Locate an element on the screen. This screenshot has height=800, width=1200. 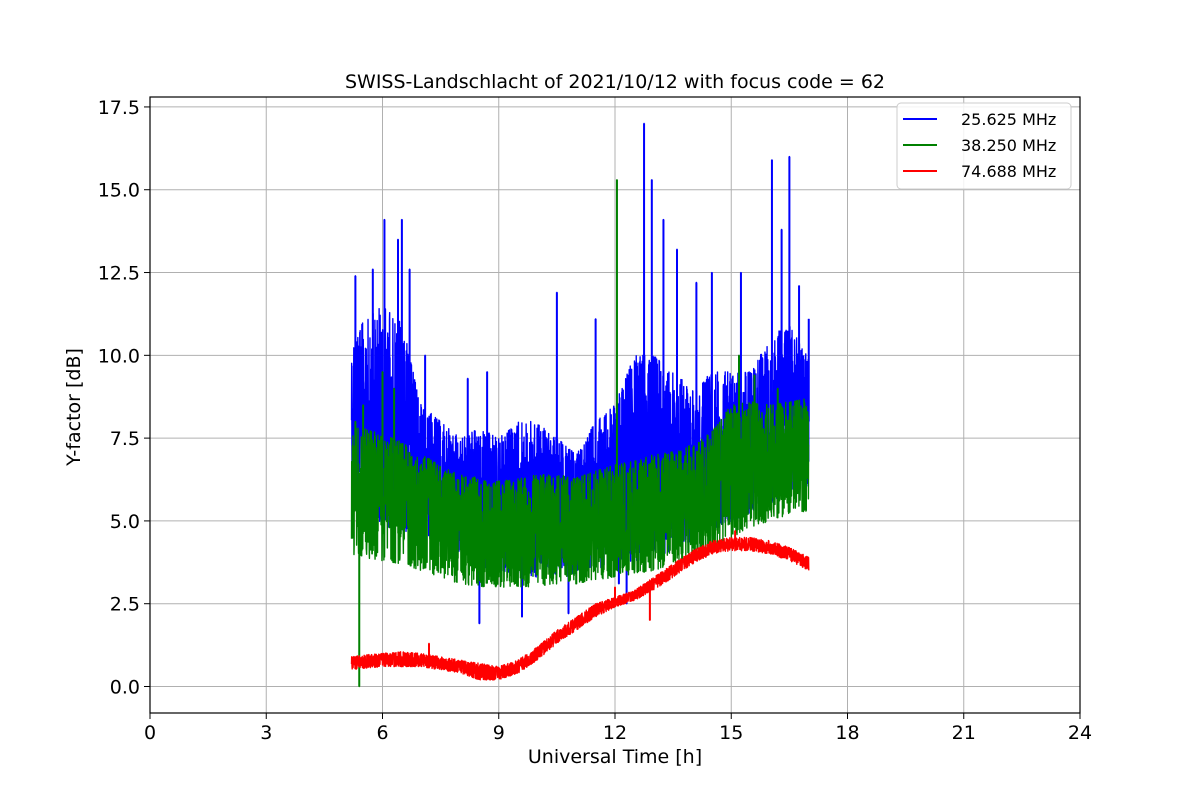
x-tick-label: 18 is located at coordinates (847, 733).